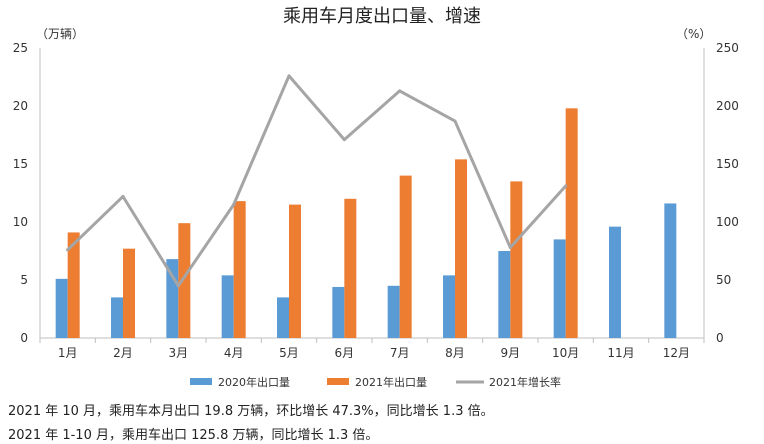 Image resolution: width=764 pixels, height=444 pixels. I want to click on left-axis-unit: （万辆）, so click(60, 34).